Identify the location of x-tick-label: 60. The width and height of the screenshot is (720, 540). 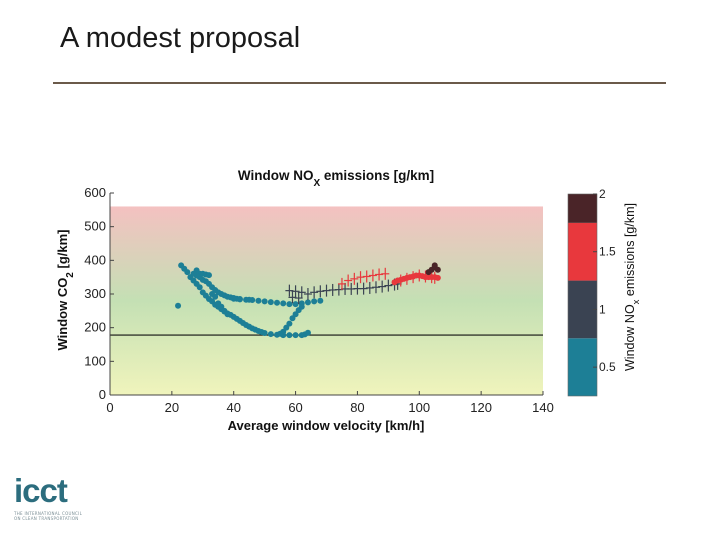
(295, 407).